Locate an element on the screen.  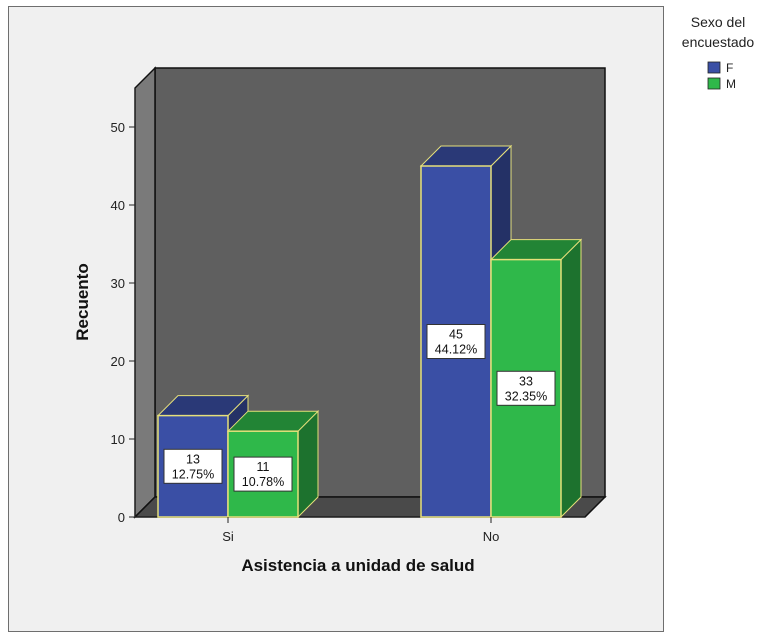
x-axis-title: Asistencia a unidad de salud is located at coordinates (357, 565).